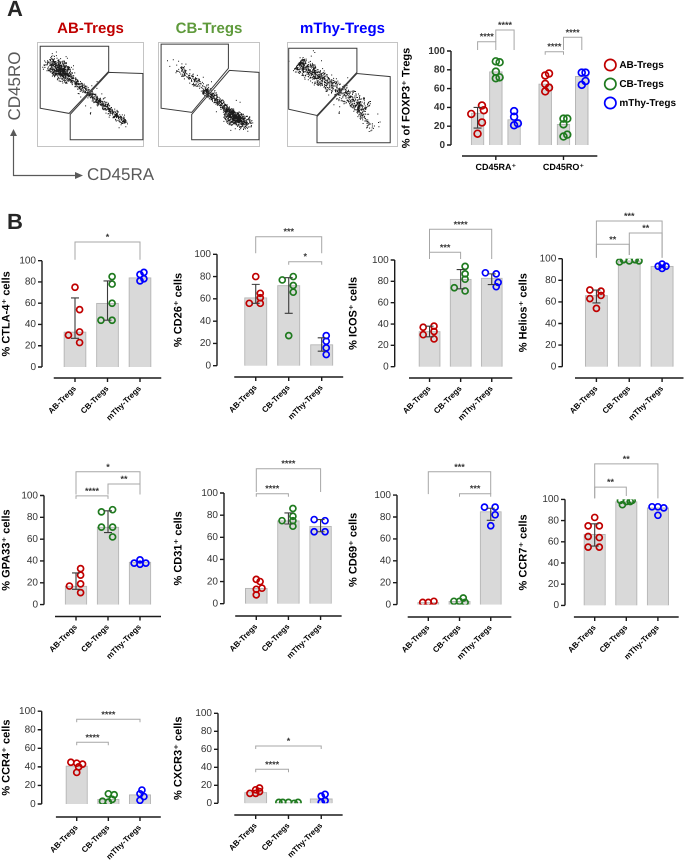 This screenshot has width=688, height=866. Describe the element at coordinates (6, 758) in the screenshot. I see `y-axis-title: % CCR4⁺ cells` at that location.